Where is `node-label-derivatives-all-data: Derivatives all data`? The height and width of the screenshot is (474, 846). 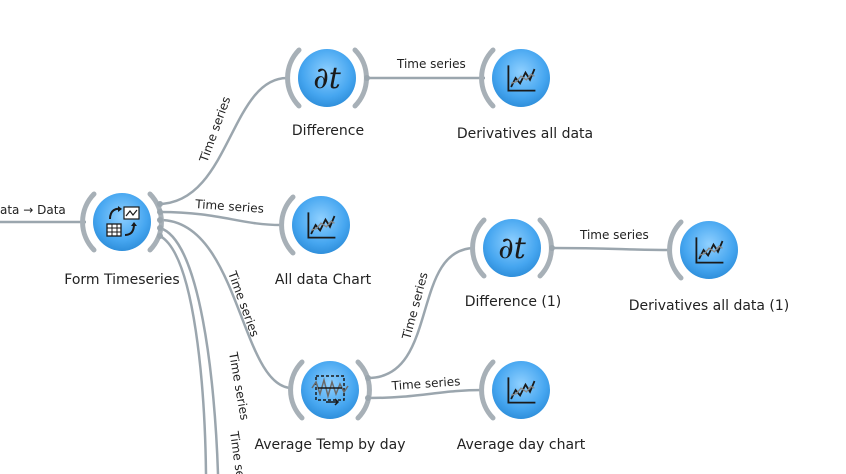 node-label-derivatives-all-data: Derivatives all data is located at coordinates (525, 134).